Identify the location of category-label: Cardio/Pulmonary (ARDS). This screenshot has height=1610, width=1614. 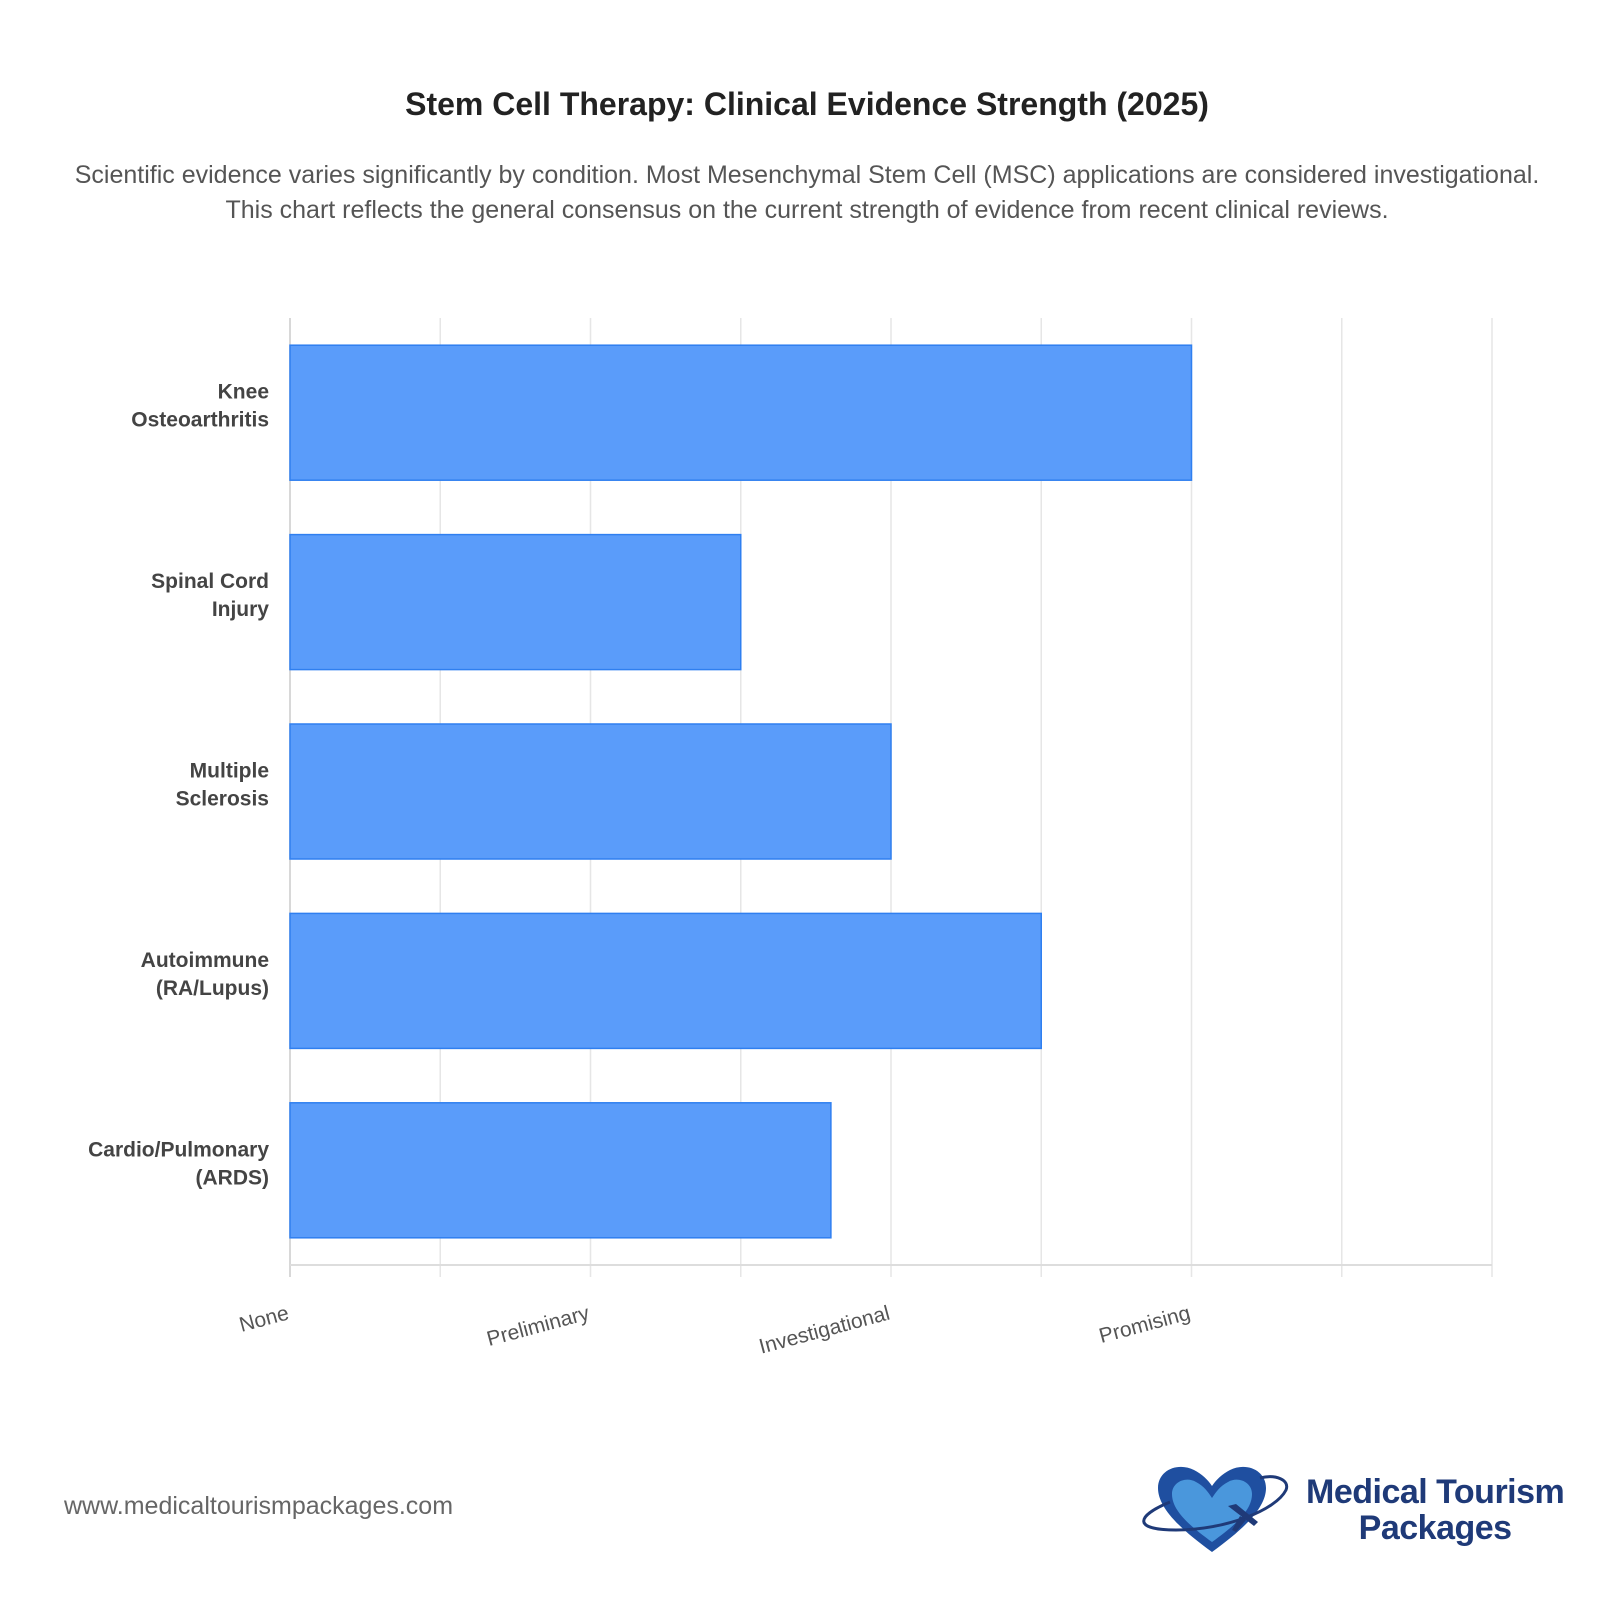
(178, 1163).